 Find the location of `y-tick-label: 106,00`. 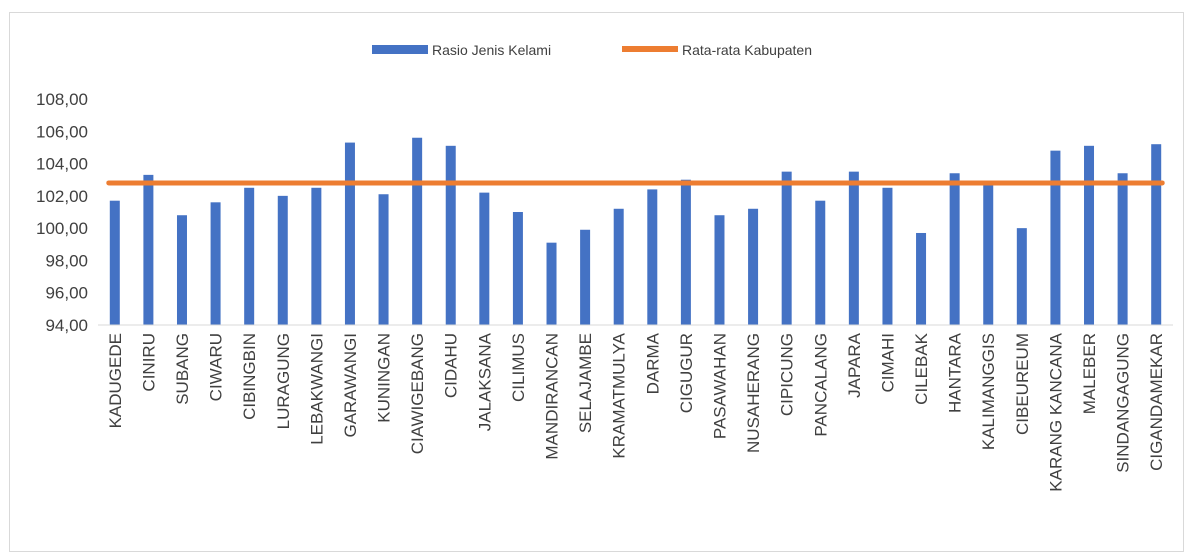

y-tick-label: 106,00 is located at coordinates (62, 131).